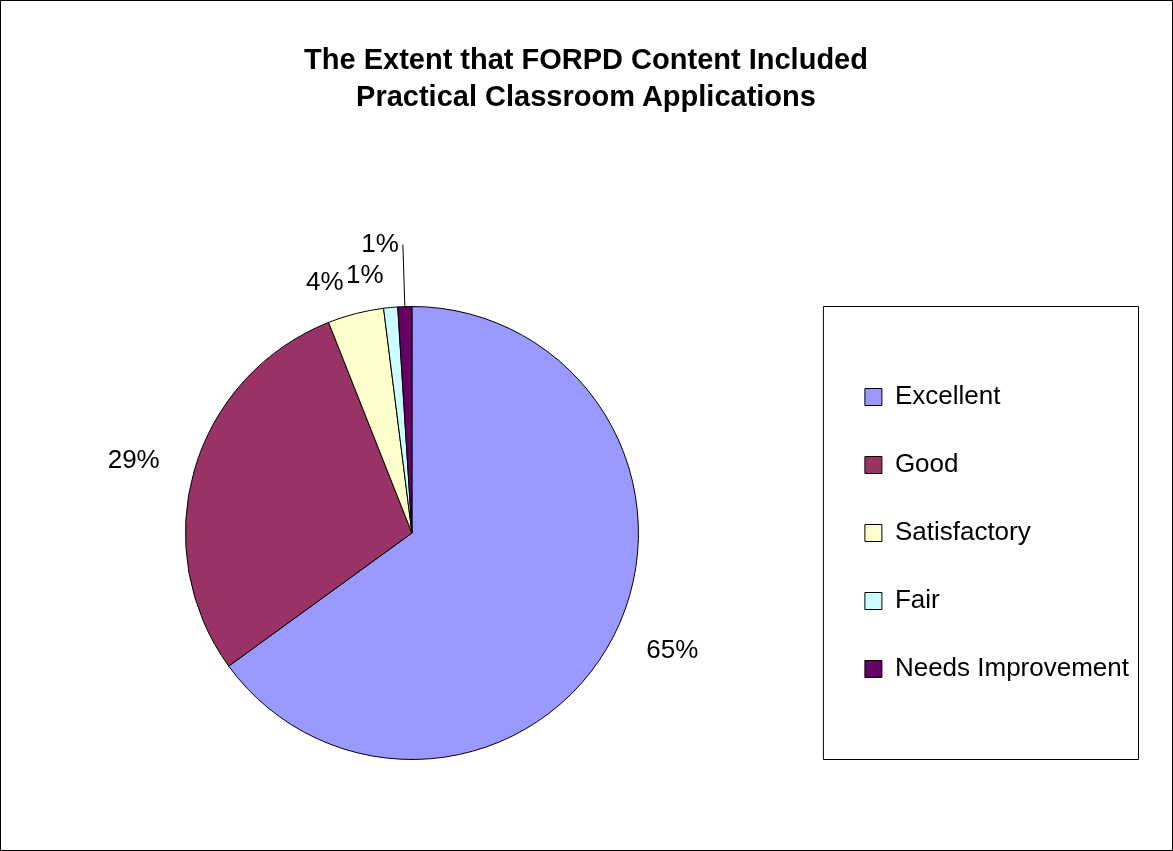  Describe the element at coordinates (325, 280) in the screenshot. I see `data-label: 4%` at that location.